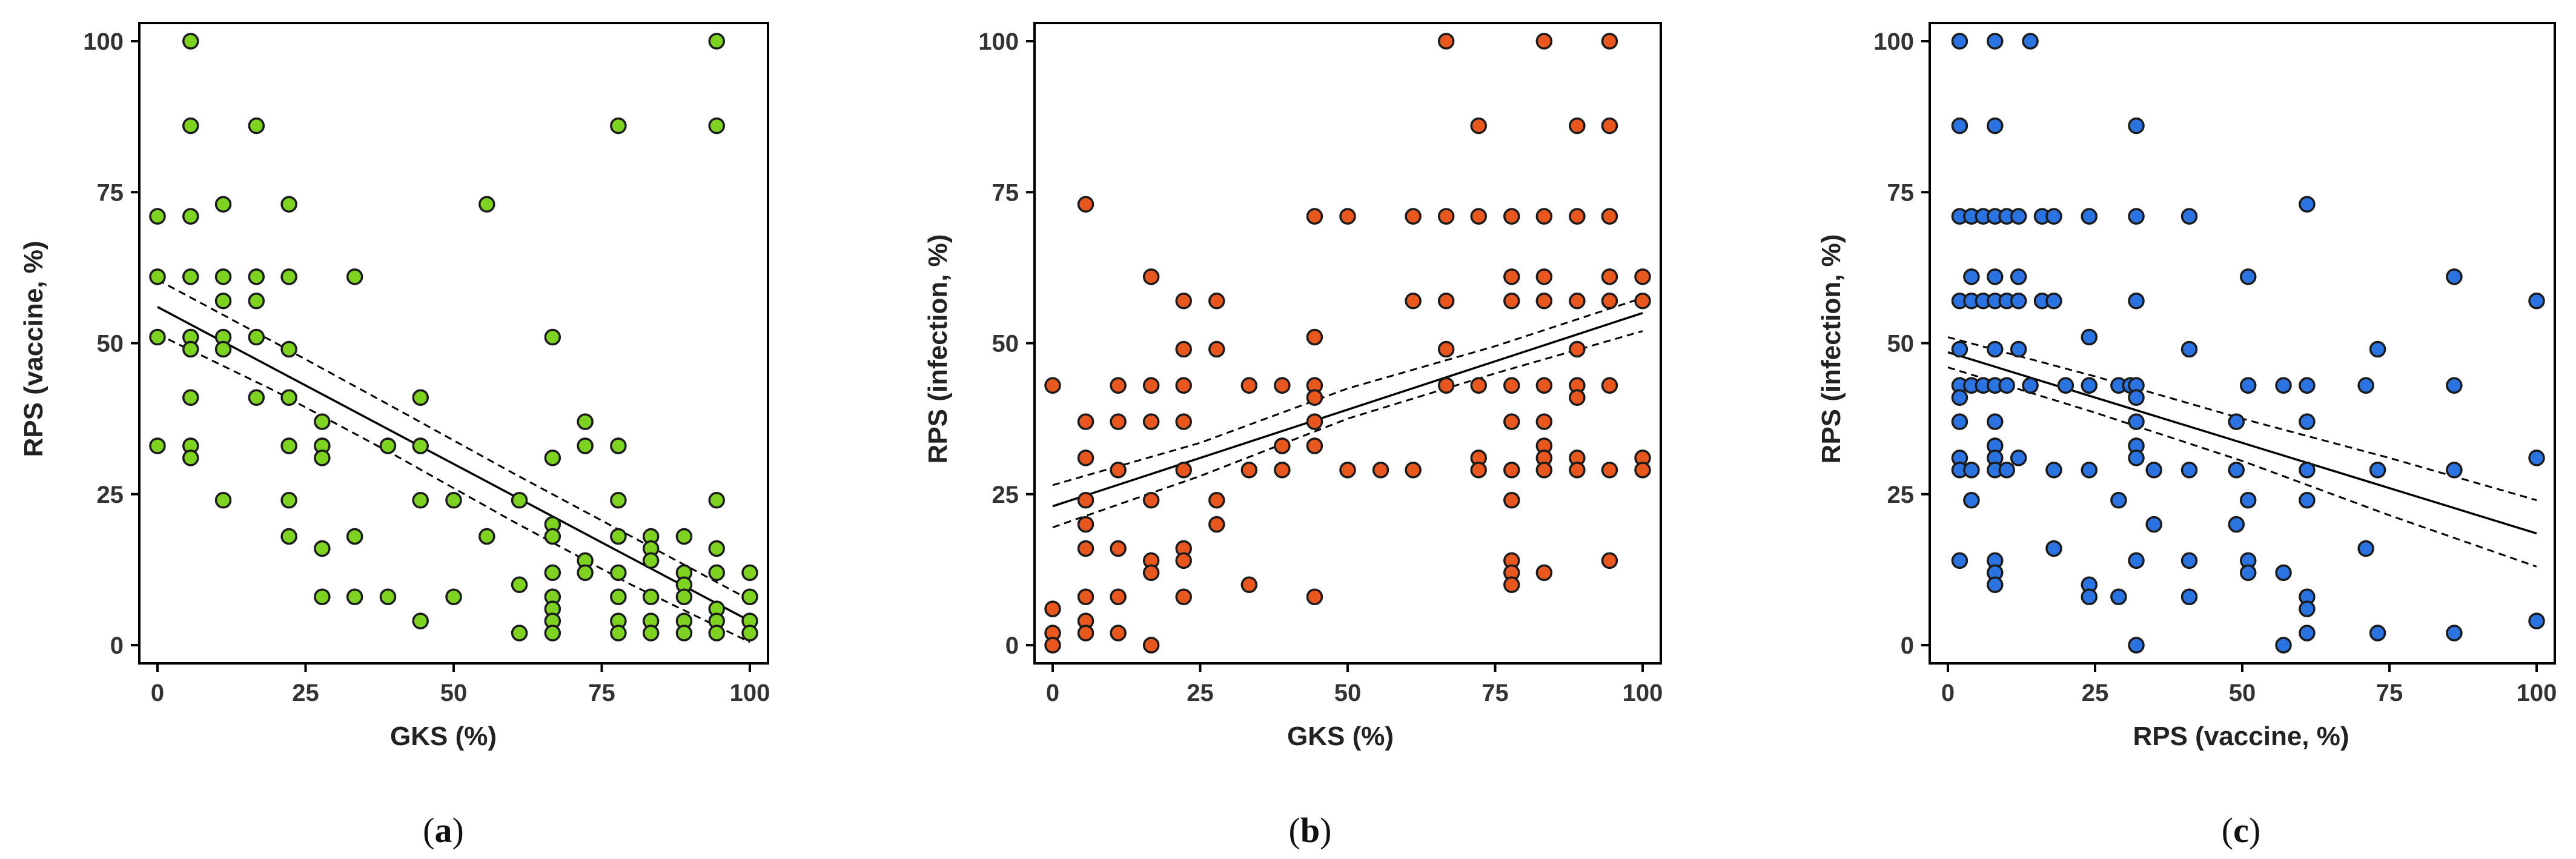 The height and width of the screenshot is (859, 2576). I want to click on y-tick-label: 25, so click(1901, 495).